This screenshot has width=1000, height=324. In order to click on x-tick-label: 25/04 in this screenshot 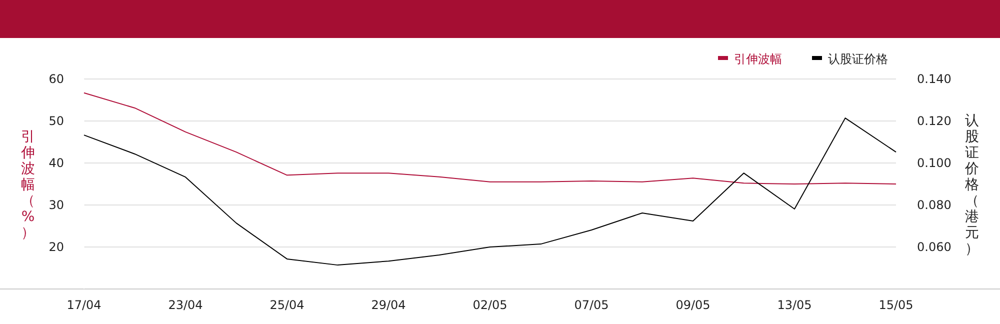, I will do `click(287, 305)`.